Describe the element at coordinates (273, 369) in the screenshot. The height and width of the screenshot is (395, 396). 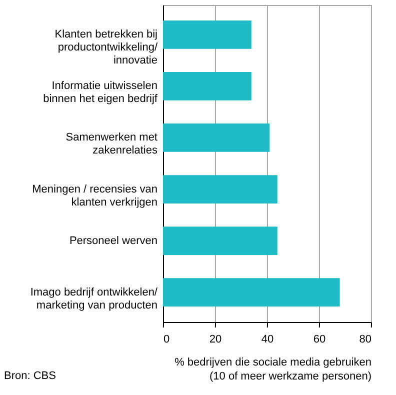
I see `x-axis-title: % bedrijven die sociale media gebruiken (10 of meer werkzame personen)` at that location.